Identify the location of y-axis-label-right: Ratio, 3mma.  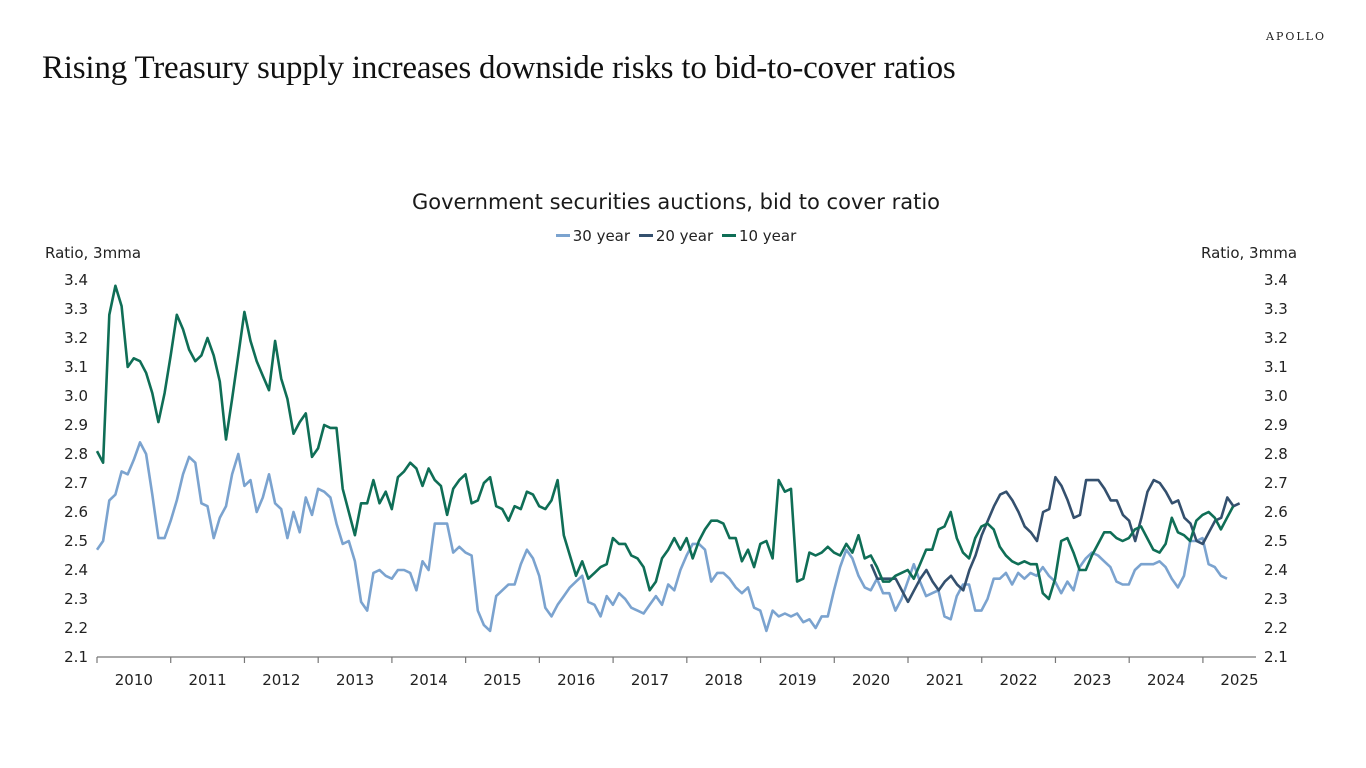
(1249, 253).